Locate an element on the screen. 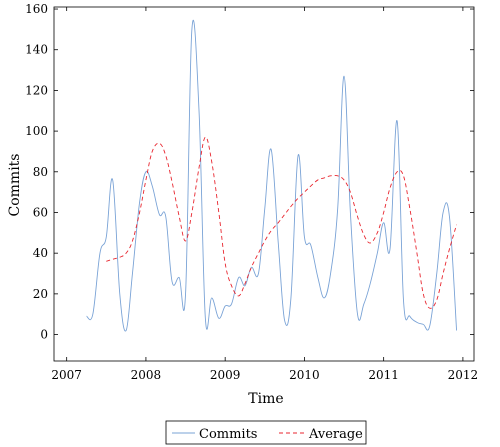 The width and height of the screenshot is (500, 447). y-tick-label: 40 is located at coordinates (40, 253).